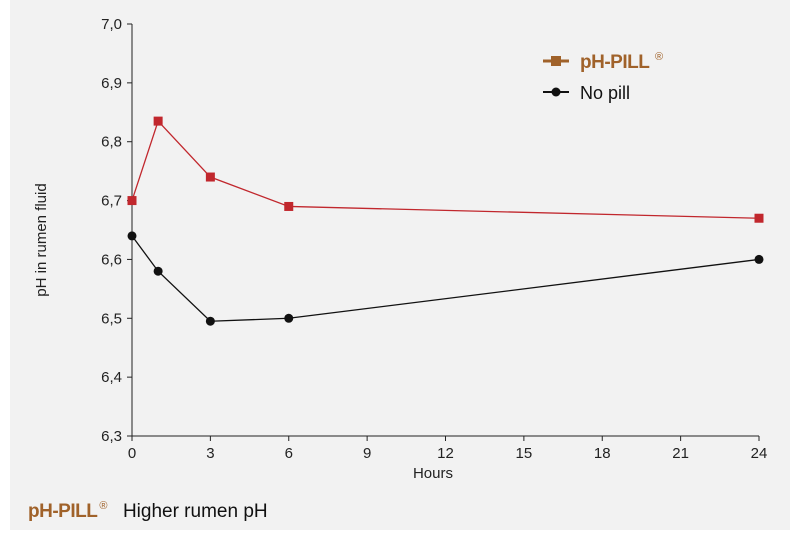 Image resolution: width=800 pixels, height=540 pixels. Describe the element at coordinates (111, 83) in the screenshot. I see `y-tick-label: 6,9` at that location.